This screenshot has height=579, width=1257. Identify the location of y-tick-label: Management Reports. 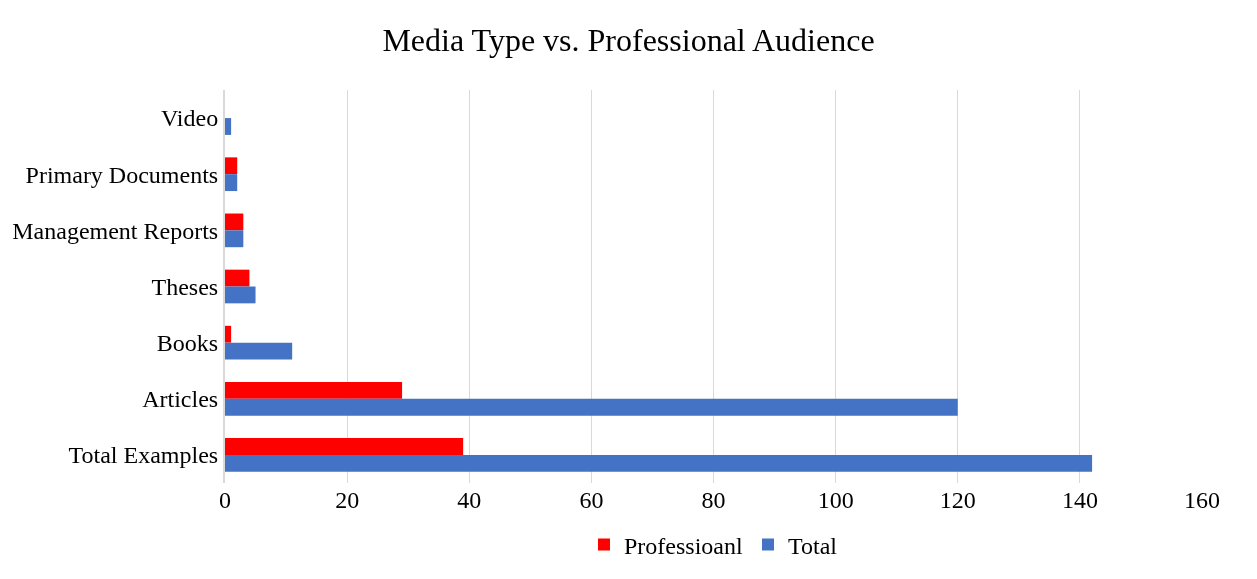
(115, 230).